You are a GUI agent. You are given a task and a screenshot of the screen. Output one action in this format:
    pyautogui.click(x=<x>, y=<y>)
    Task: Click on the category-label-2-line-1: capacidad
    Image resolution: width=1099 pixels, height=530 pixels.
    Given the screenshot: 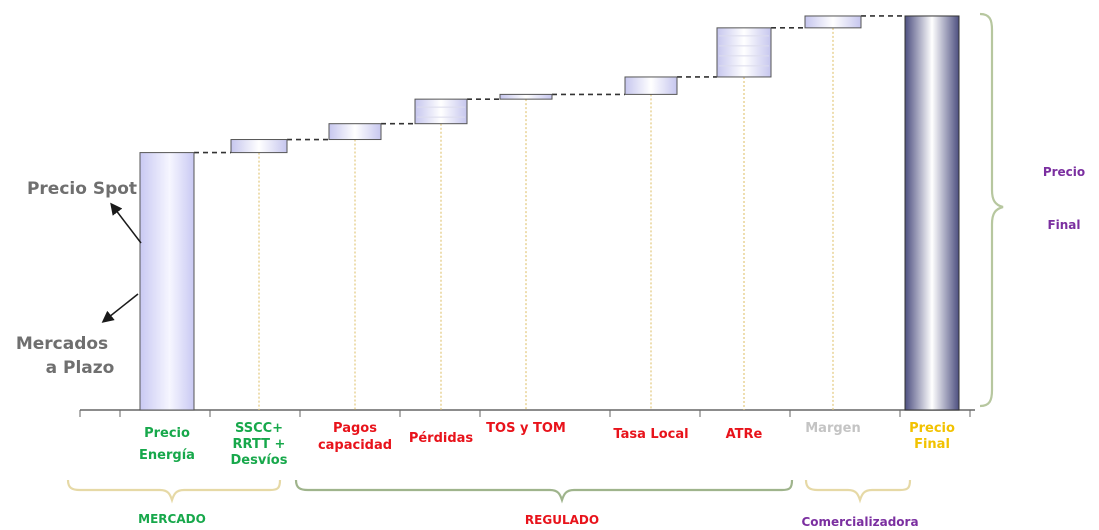 What is the action you would take?
    pyautogui.click(x=355, y=445)
    